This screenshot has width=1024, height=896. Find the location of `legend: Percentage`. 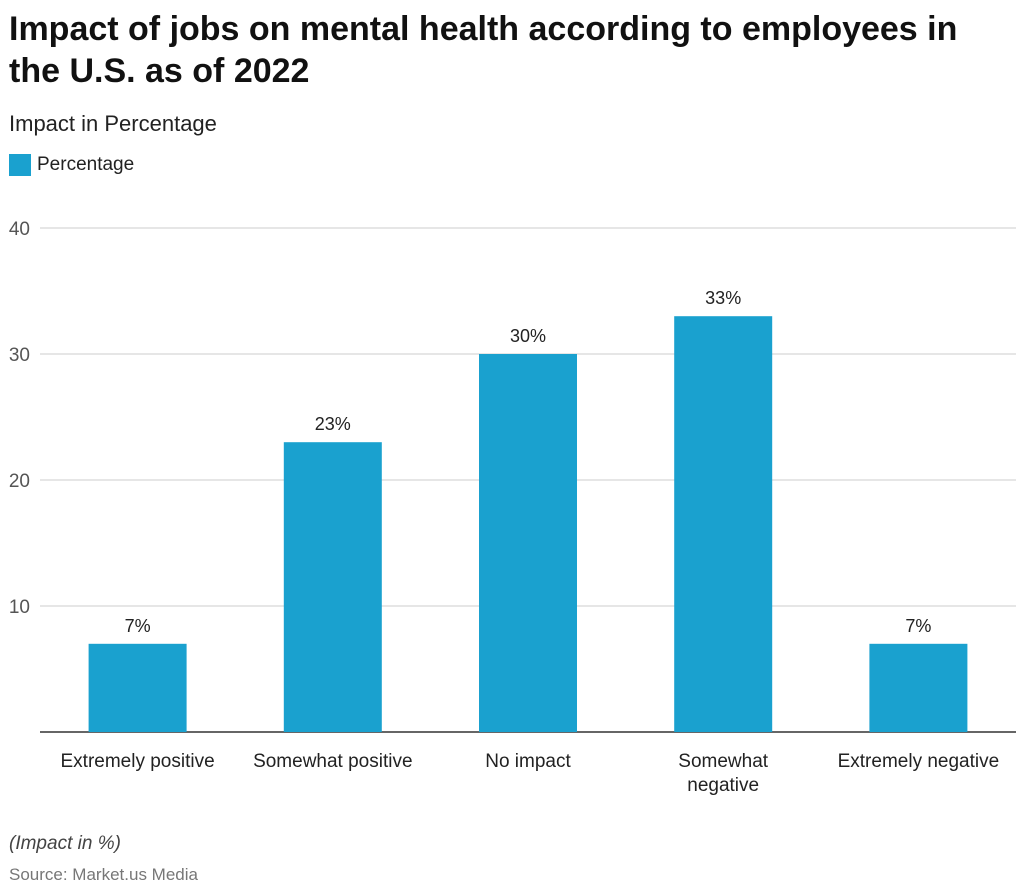

legend: Percentage is located at coordinates (71, 165).